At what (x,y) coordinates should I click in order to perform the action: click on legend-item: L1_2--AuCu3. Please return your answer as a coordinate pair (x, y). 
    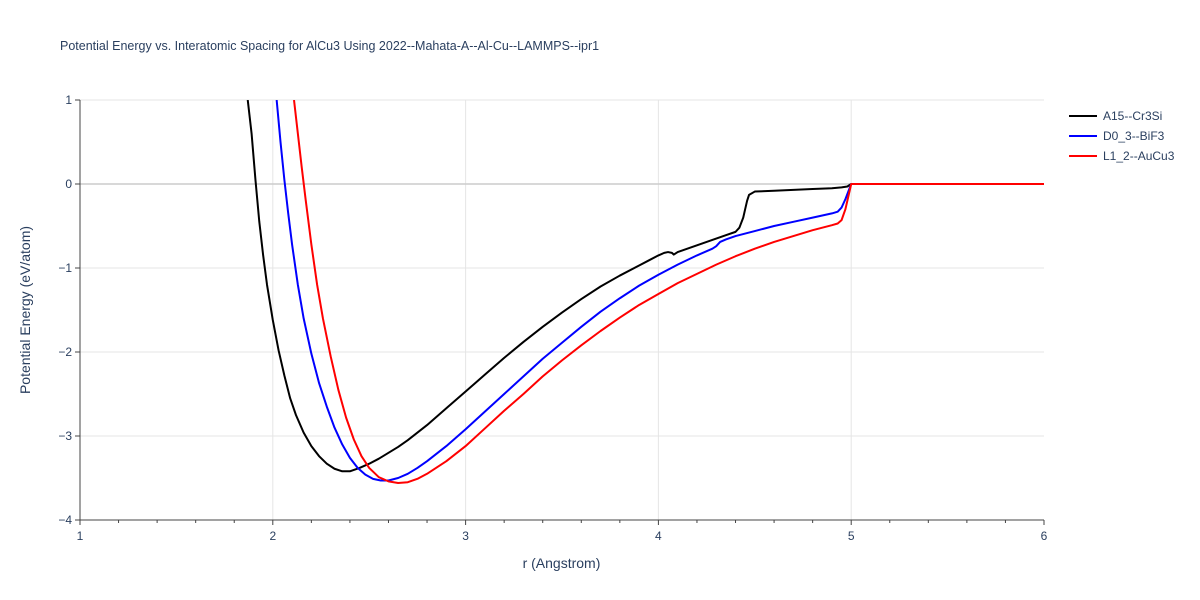
    Looking at the image, I should click on (1122, 156).